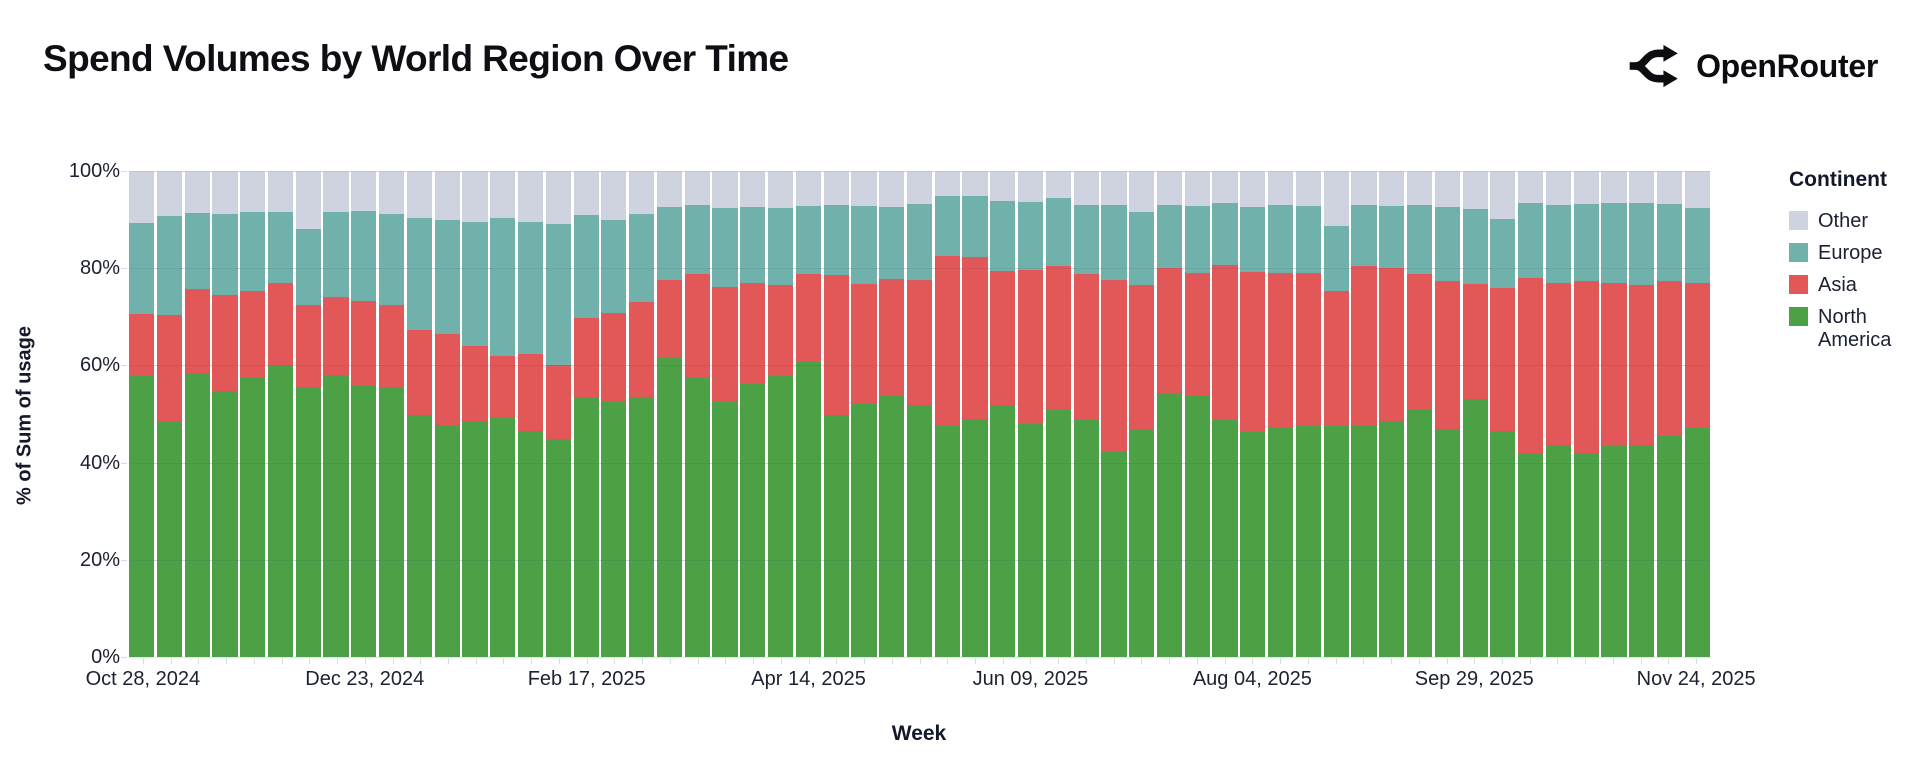 This screenshot has width=1916, height=762. I want to click on legend-item-europe: Europe, so click(1849, 253).